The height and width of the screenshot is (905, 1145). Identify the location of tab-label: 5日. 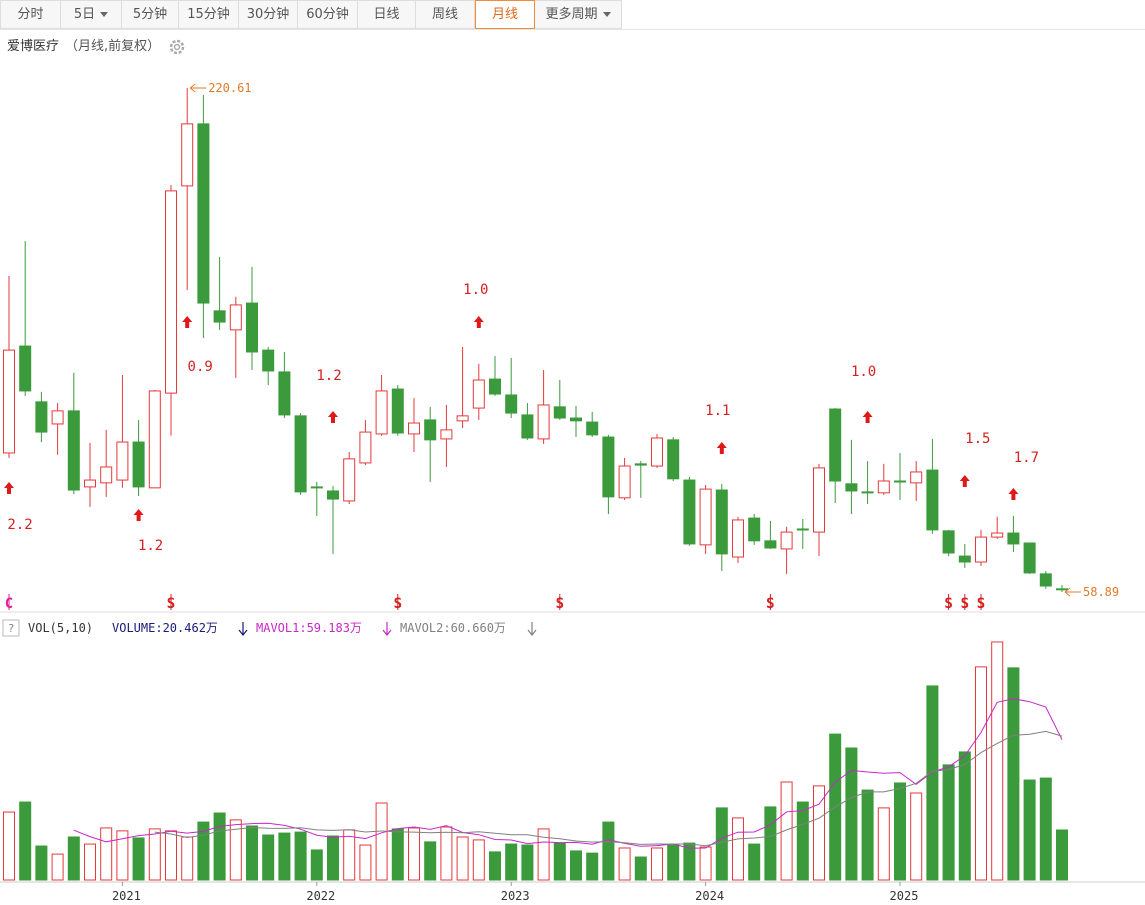
(84, 14).